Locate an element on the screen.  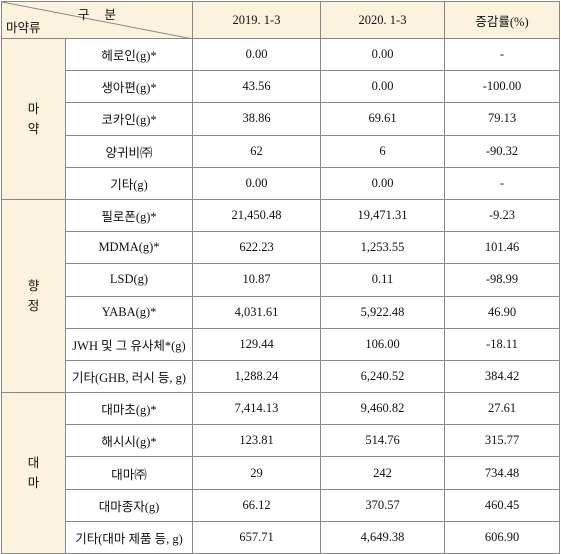
value-cell: -90.32 is located at coordinates (502, 151).